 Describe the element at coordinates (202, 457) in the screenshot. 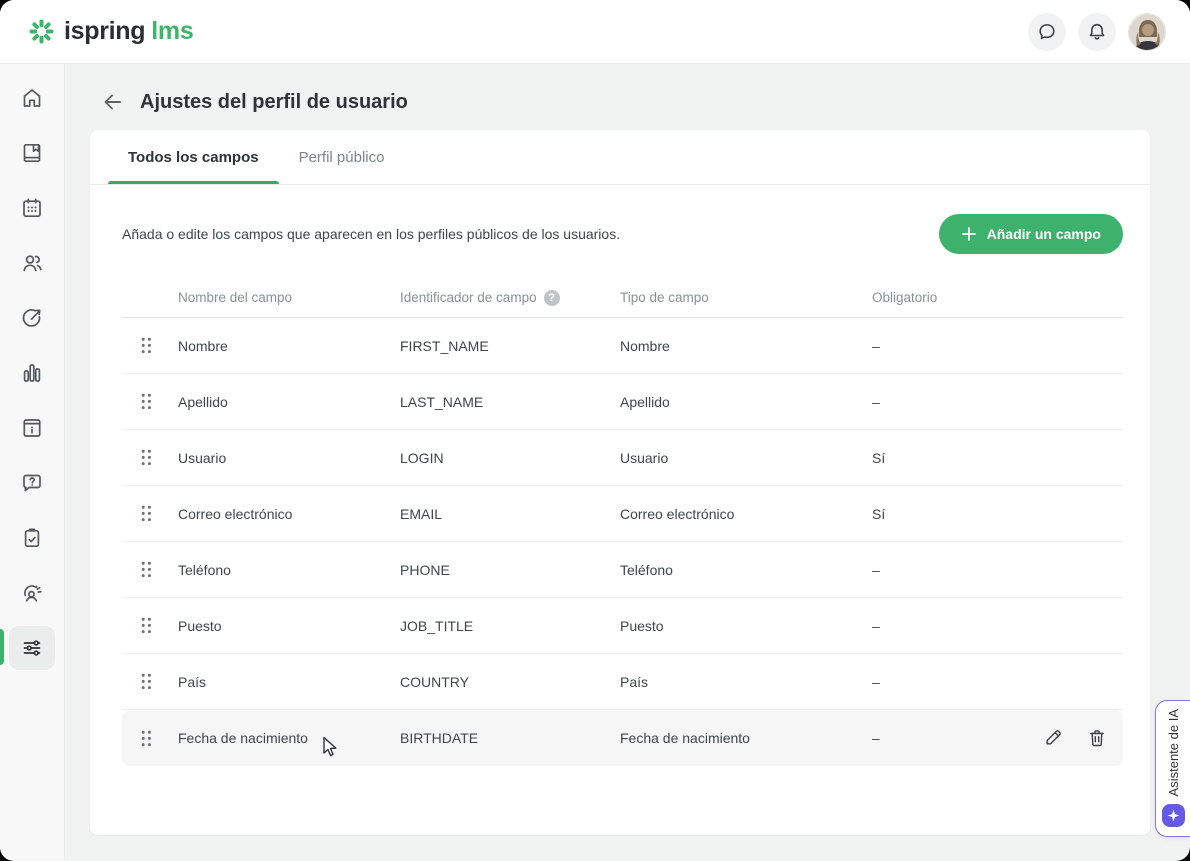

I see `cell-field-name: Usuario` at that location.